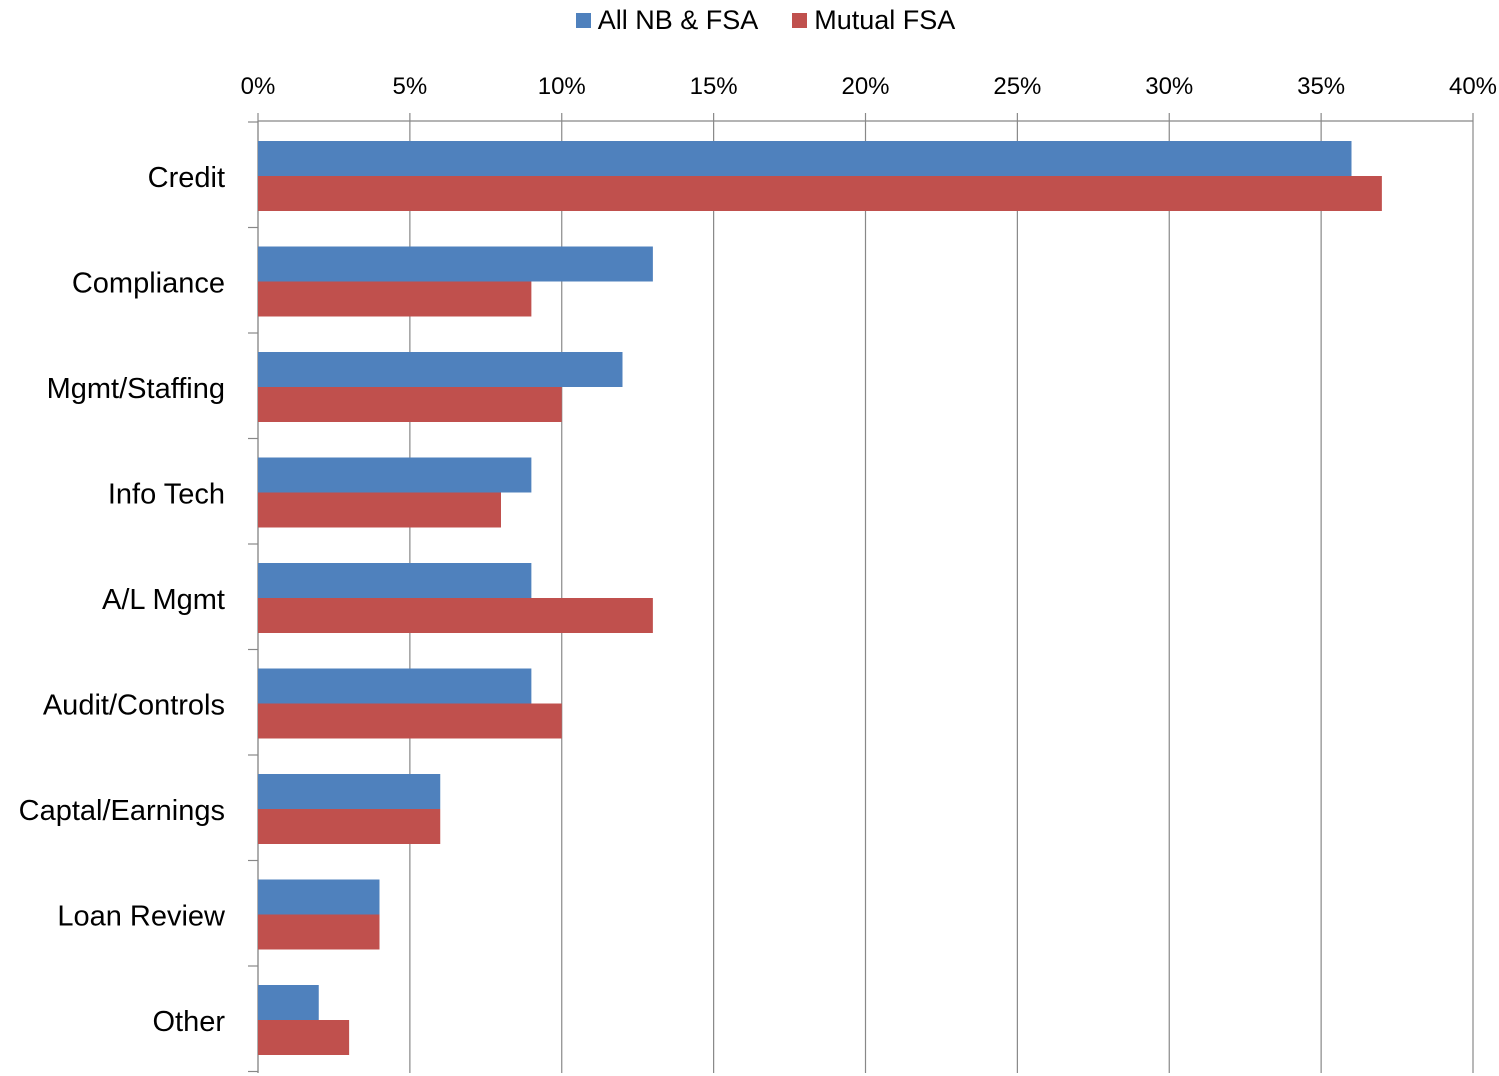 Image resolution: width=1499 pixels, height=1076 pixels. I want to click on legend-label-all-nb-fsa: All NB & FSA, so click(678, 19).